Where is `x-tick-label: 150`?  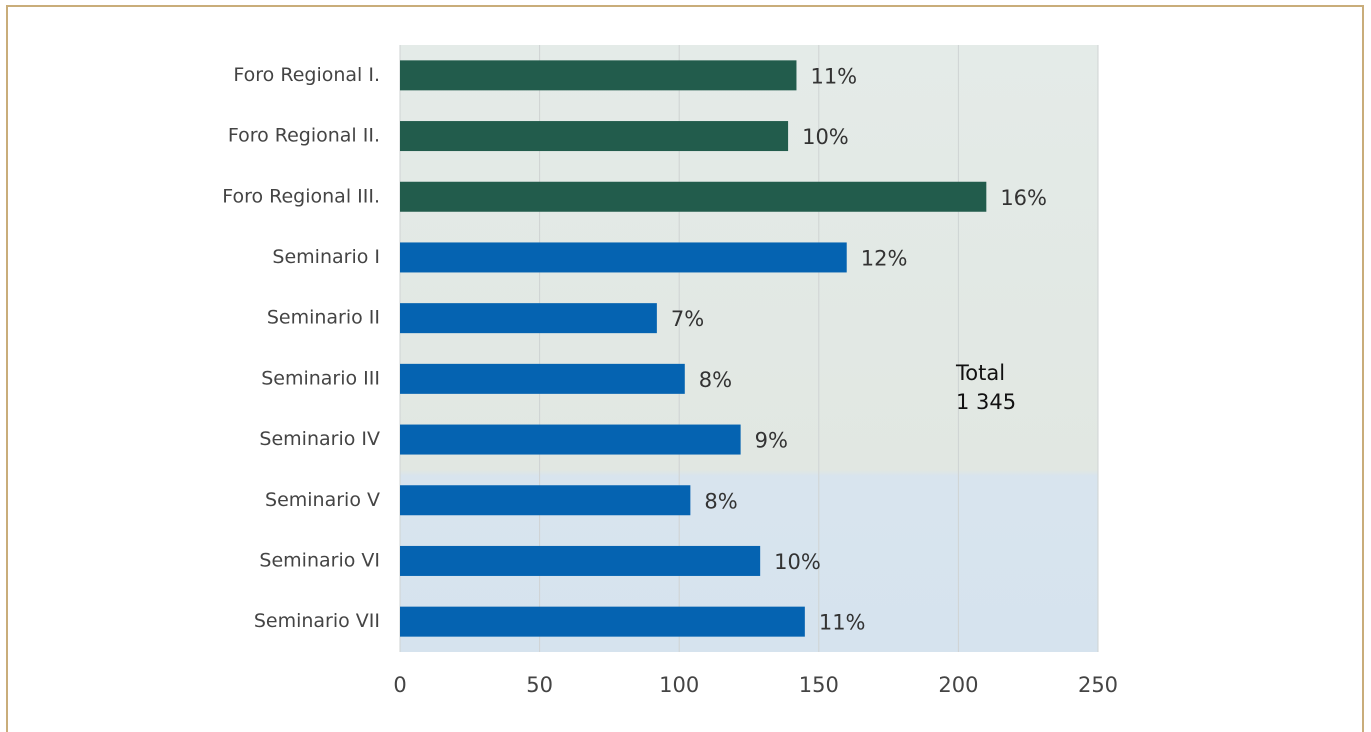
x-tick-label: 150 is located at coordinates (819, 685).